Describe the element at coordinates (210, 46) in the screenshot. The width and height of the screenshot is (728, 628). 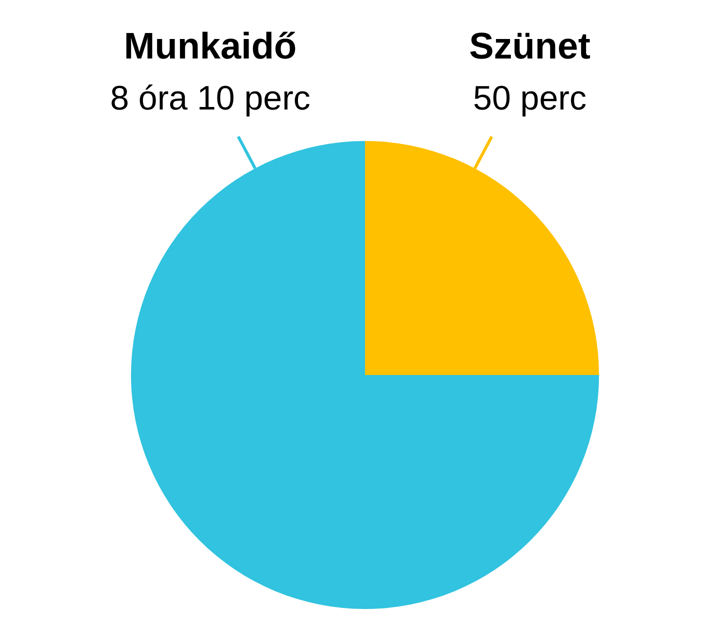
I see `slice-label: Munkaidő` at that location.